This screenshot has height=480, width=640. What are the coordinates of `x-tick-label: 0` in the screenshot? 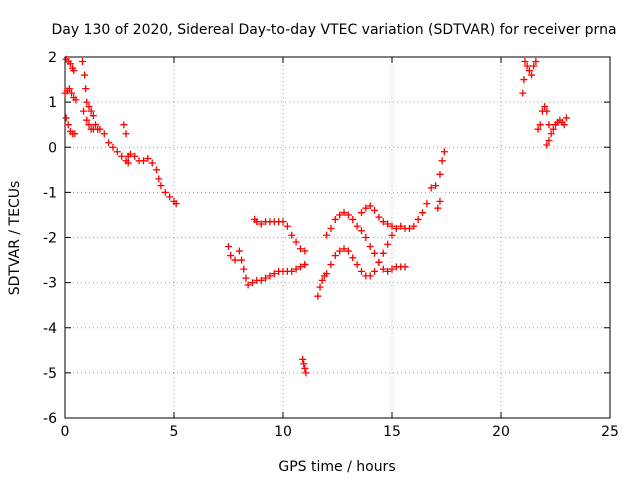 It's located at (65, 432).